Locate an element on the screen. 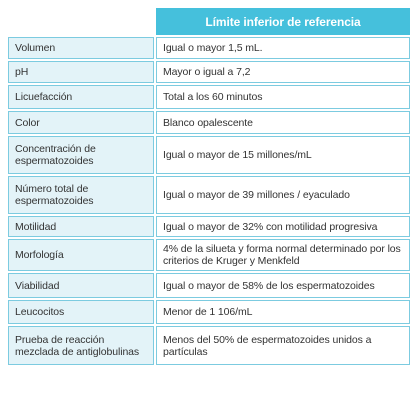  parameter-cell: Licuefacción is located at coordinates (81, 97).